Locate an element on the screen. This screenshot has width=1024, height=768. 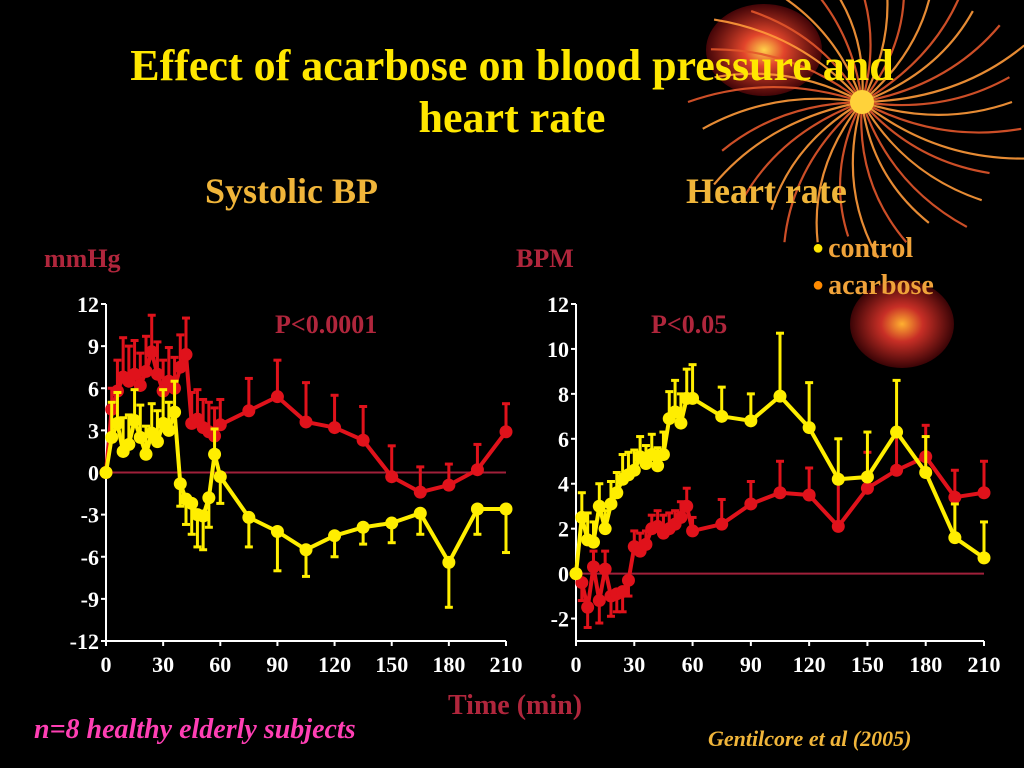
y-tick-label: 9 is located at coordinates (93, 346).